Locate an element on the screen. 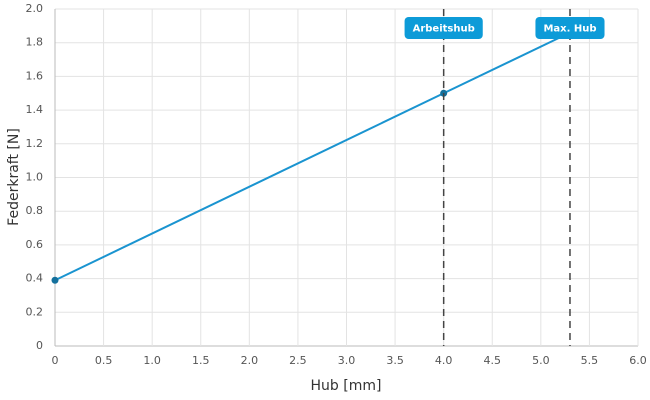  x-tick-label: 4.5 is located at coordinates (493, 360).